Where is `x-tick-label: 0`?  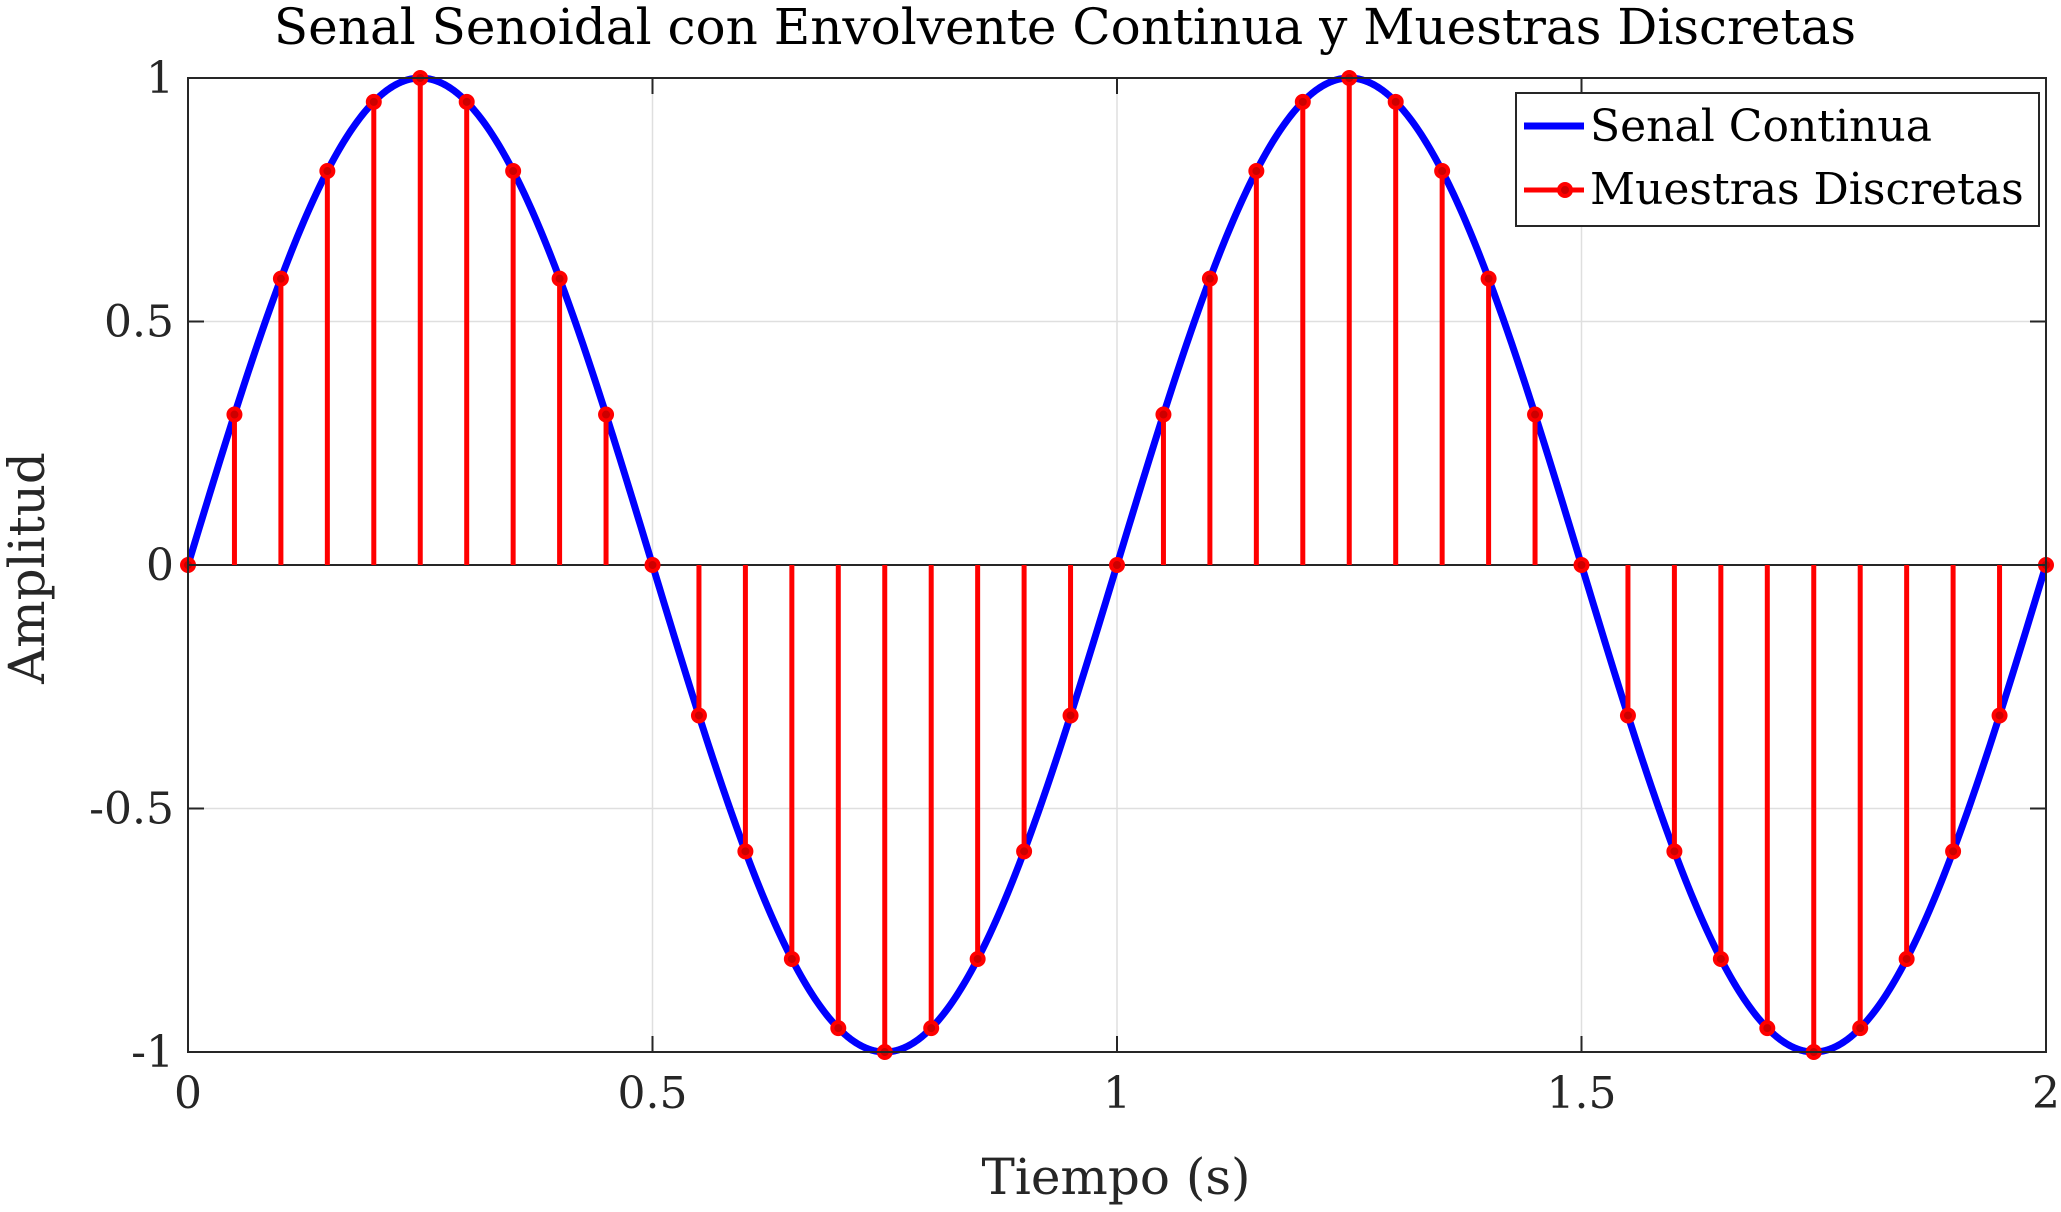 x-tick-label: 0 is located at coordinates (188, 1093).